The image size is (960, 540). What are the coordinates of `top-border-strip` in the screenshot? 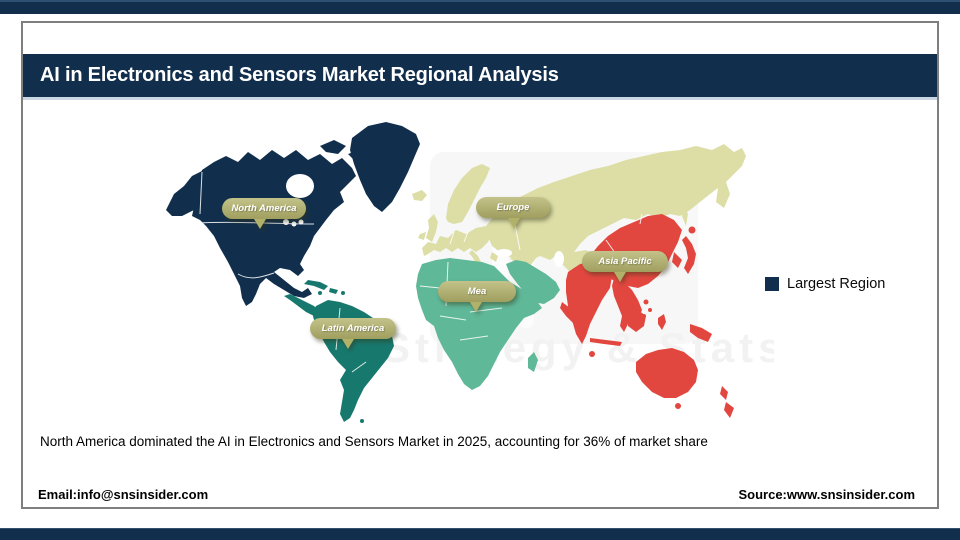 It's located at (480, 7).